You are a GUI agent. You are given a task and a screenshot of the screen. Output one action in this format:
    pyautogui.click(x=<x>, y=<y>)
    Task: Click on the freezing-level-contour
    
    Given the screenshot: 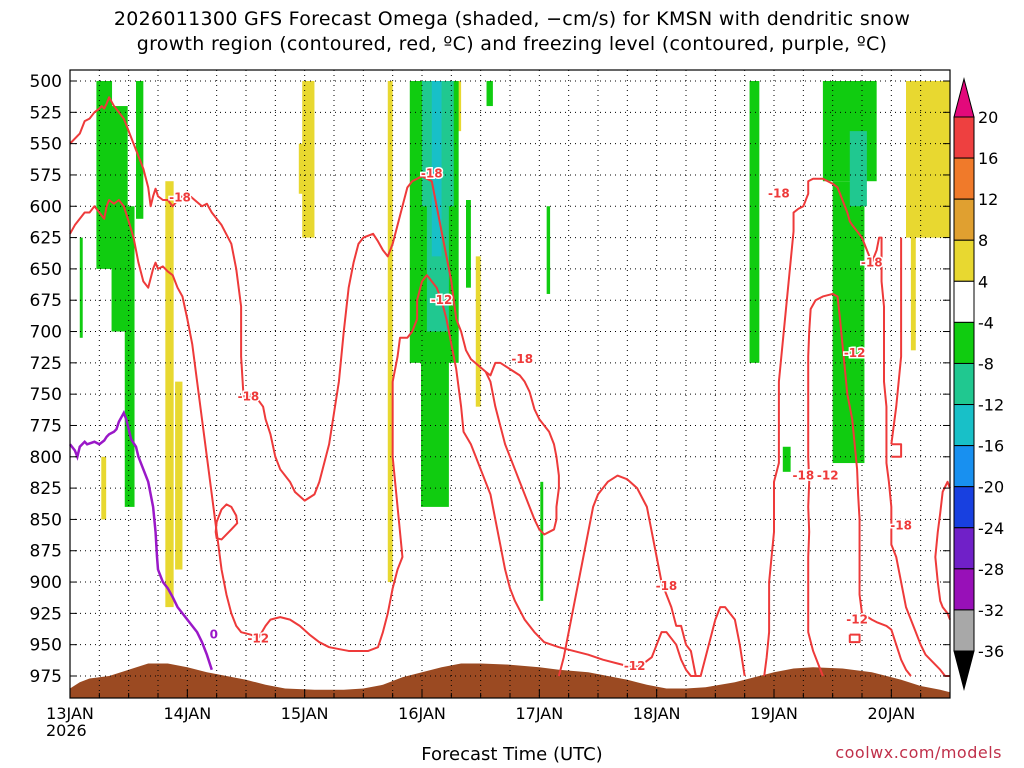 What is the action you would take?
    pyautogui.click(x=141, y=540)
    